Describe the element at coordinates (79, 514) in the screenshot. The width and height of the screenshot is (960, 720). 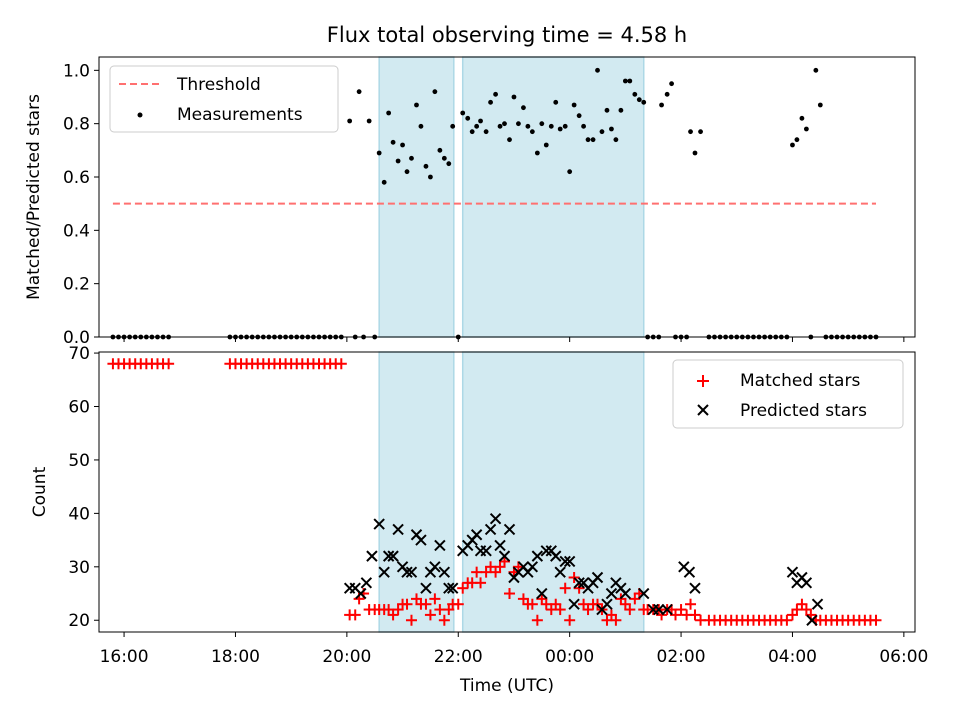
I see `y-tick-label: 40` at that location.